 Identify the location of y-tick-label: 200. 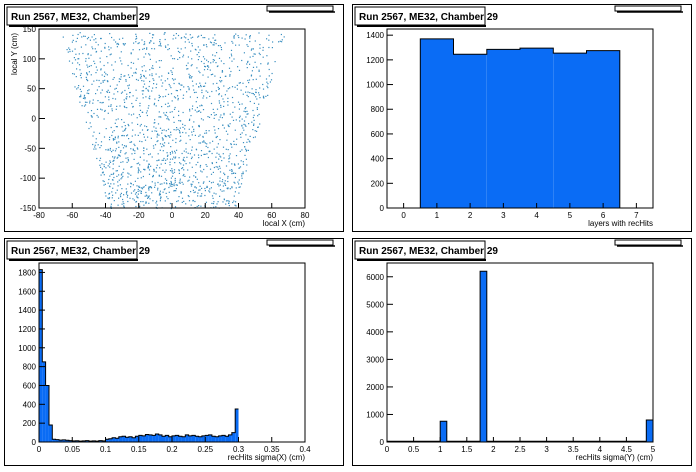
(30, 423).